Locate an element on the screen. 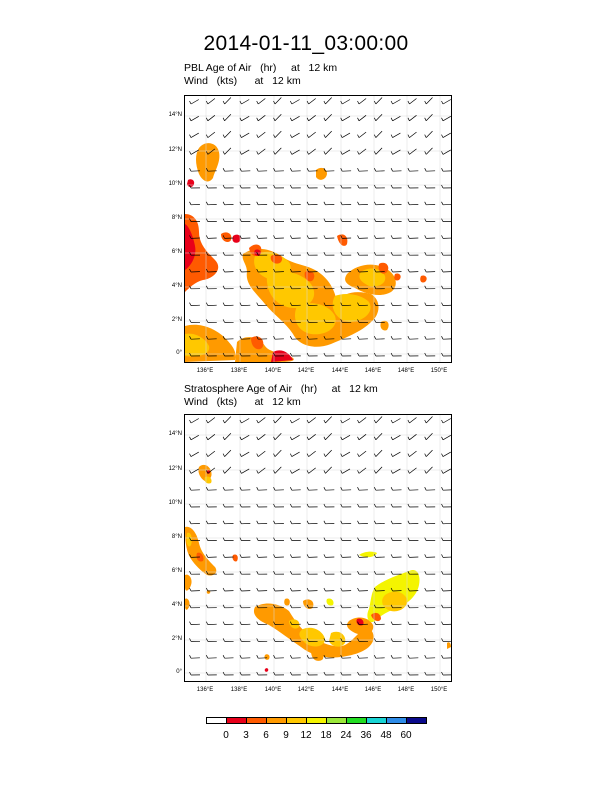 This screenshot has width=612, height=792. strat-lat-label-8n: 8°N is located at coordinates (176, 537).